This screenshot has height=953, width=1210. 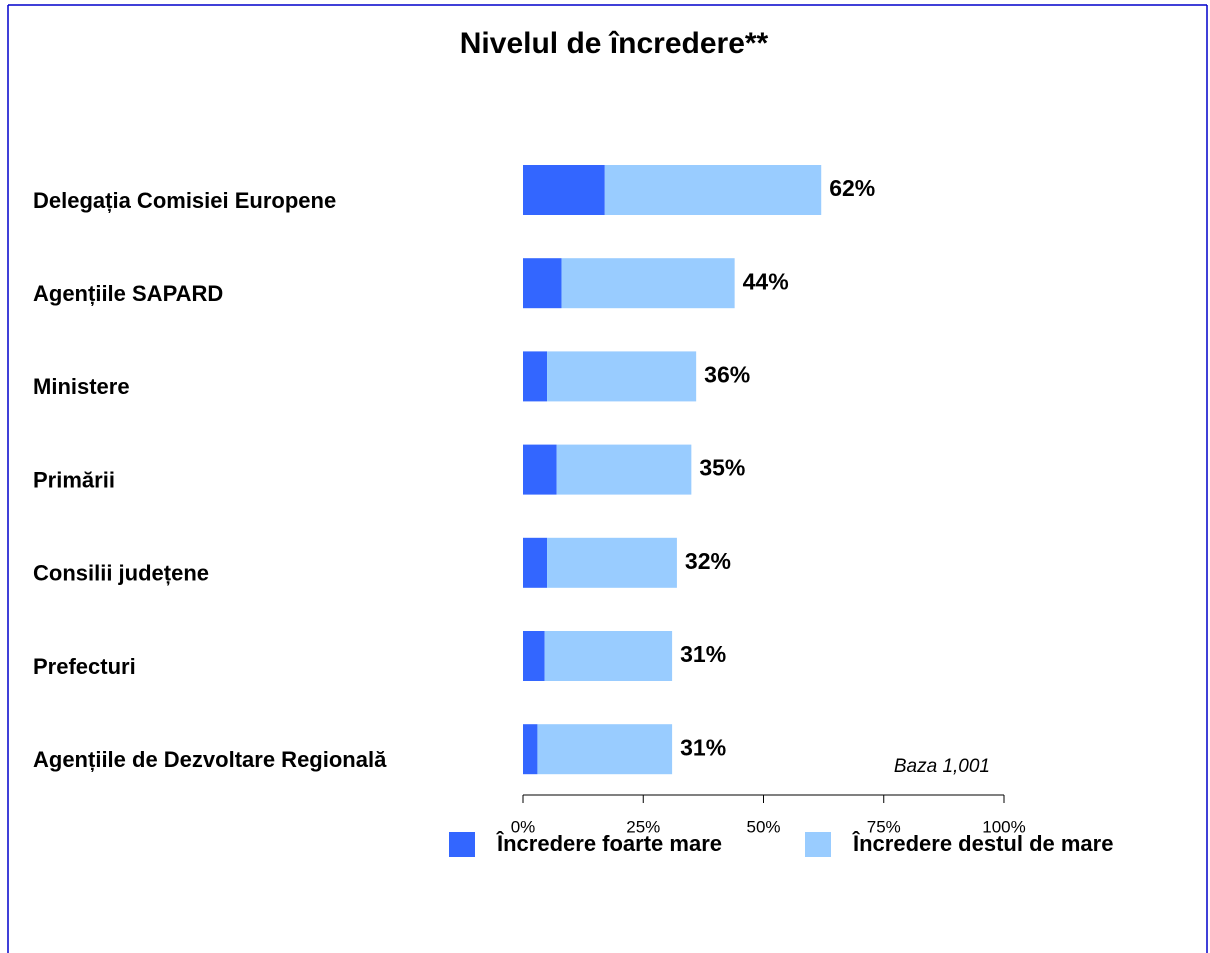 What do you see at coordinates (210, 759) in the screenshot?
I see `category-label: Agențiile de Dezvoltare Regională` at bounding box center [210, 759].